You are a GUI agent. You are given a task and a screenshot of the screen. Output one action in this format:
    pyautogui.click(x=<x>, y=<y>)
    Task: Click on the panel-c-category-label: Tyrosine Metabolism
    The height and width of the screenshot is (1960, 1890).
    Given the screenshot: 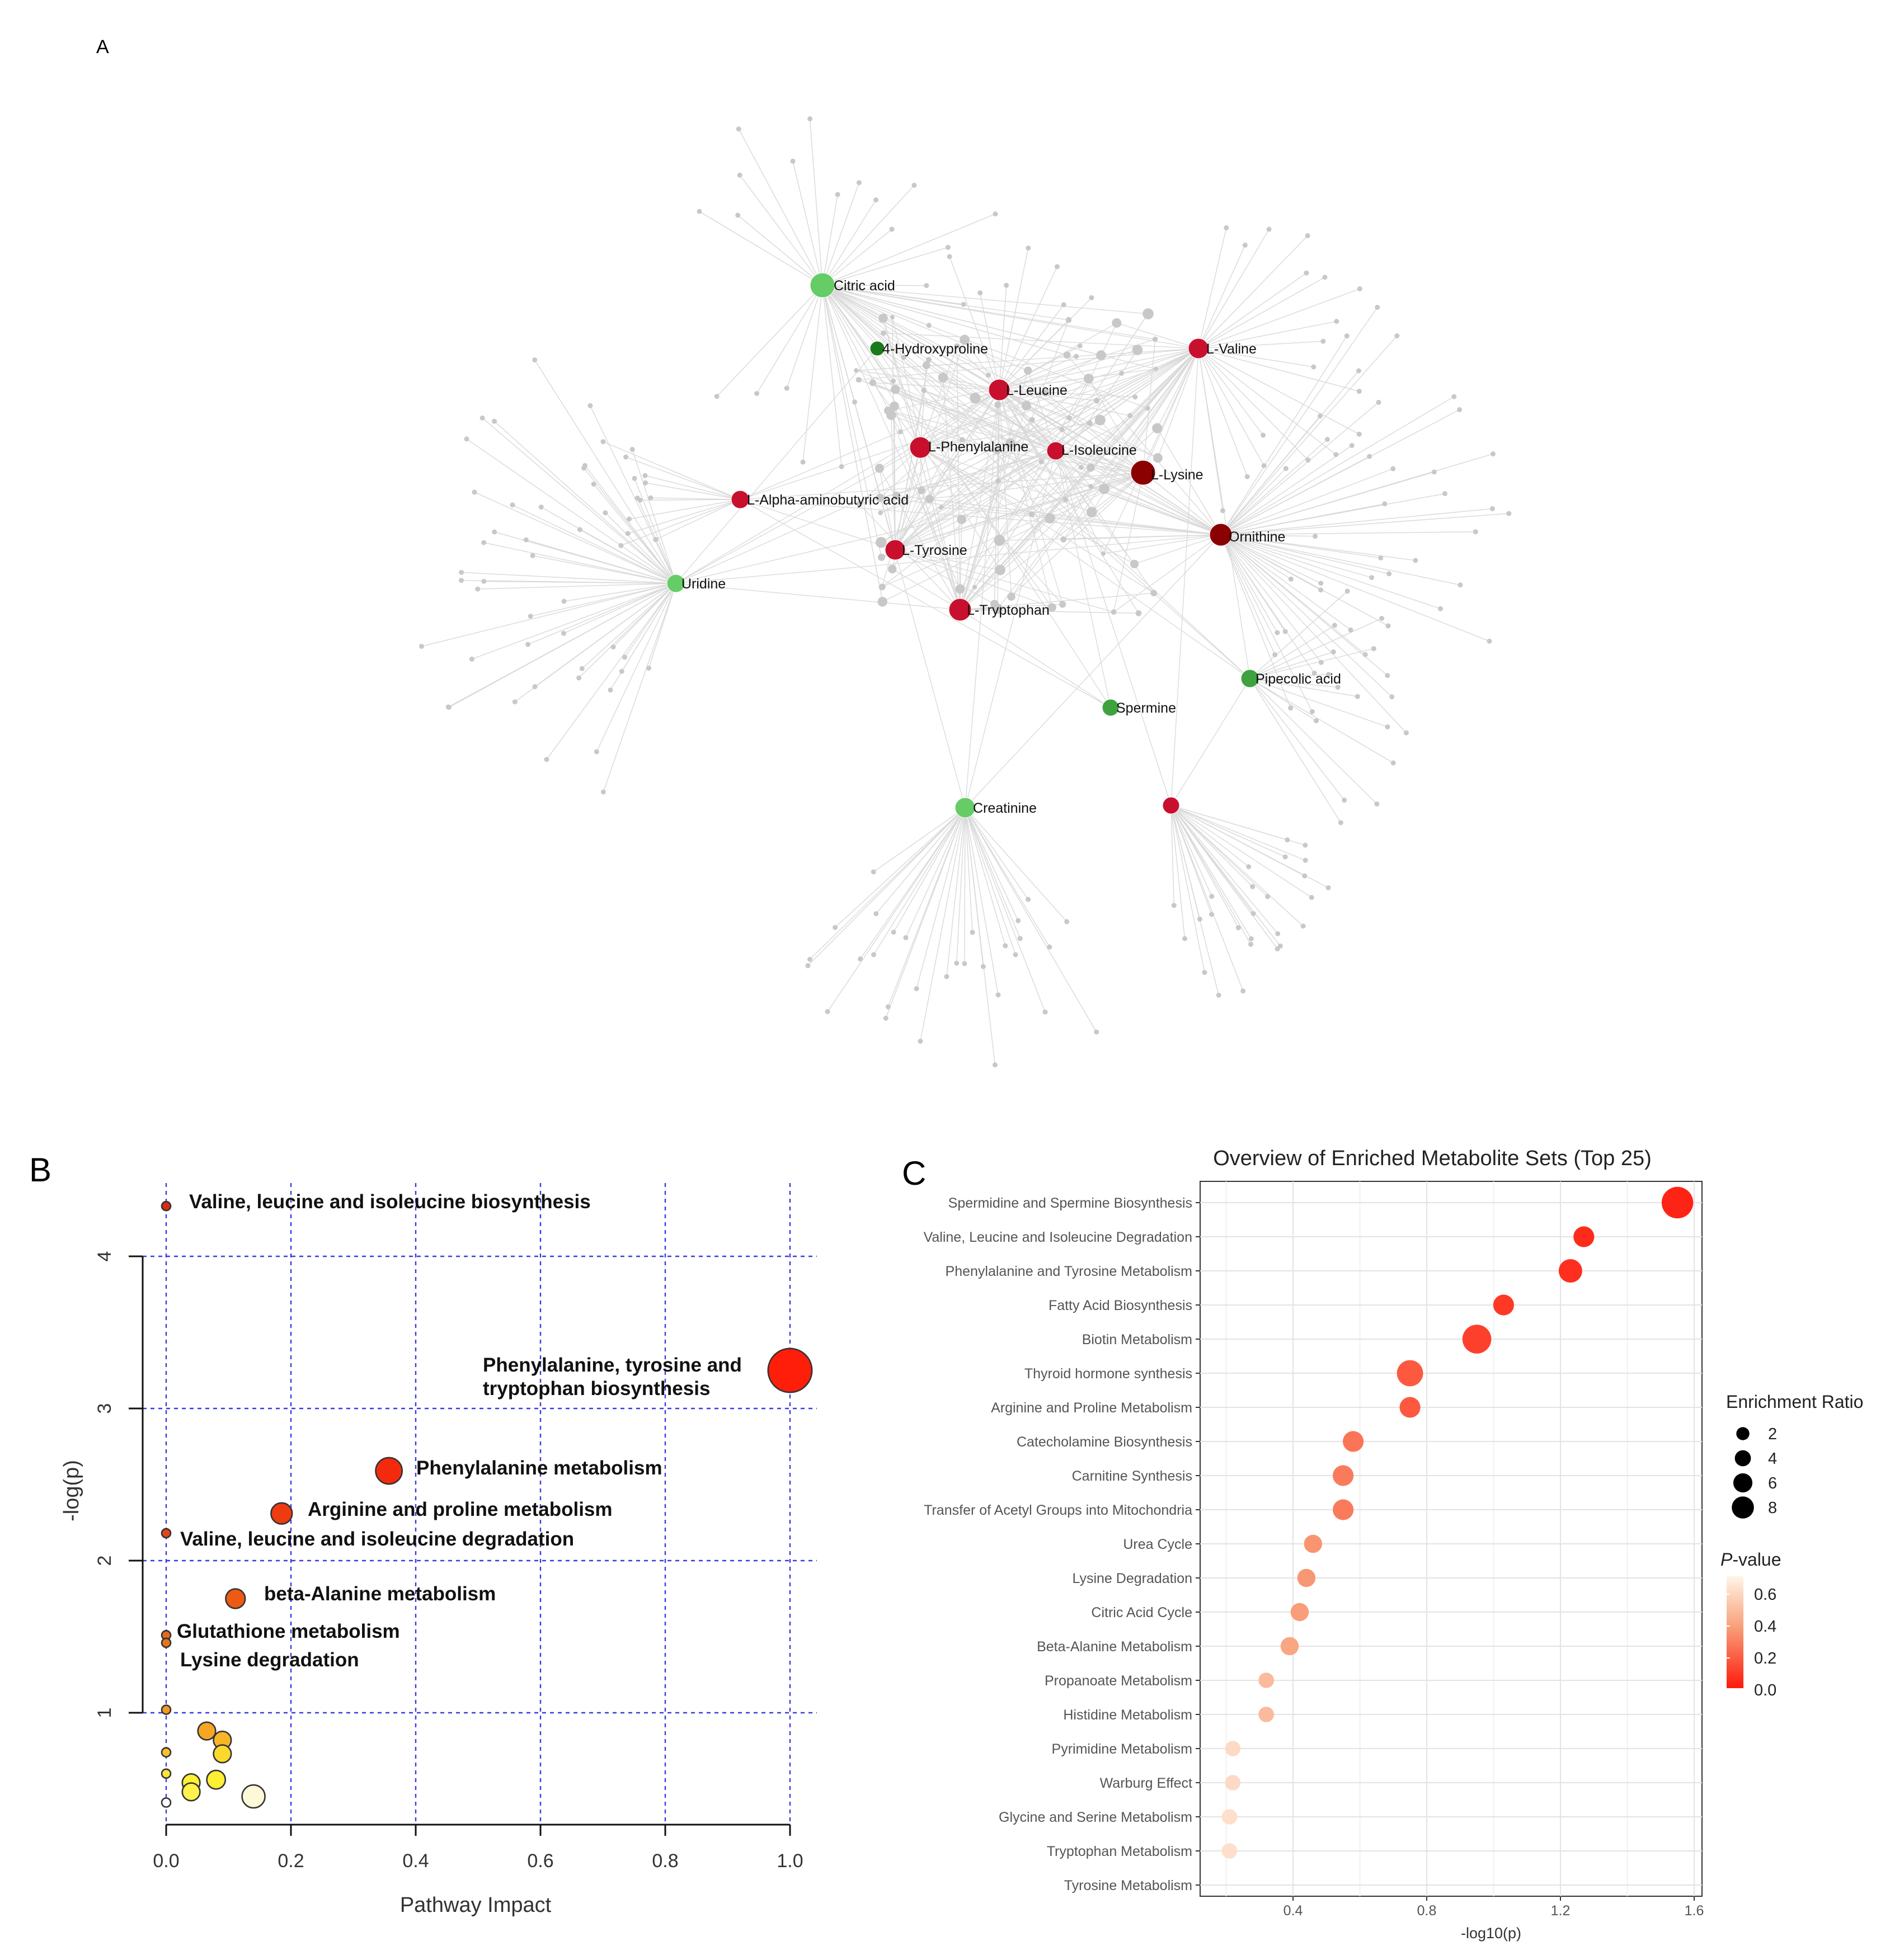 What is the action you would take?
    pyautogui.click(x=1128, y=1885)
    